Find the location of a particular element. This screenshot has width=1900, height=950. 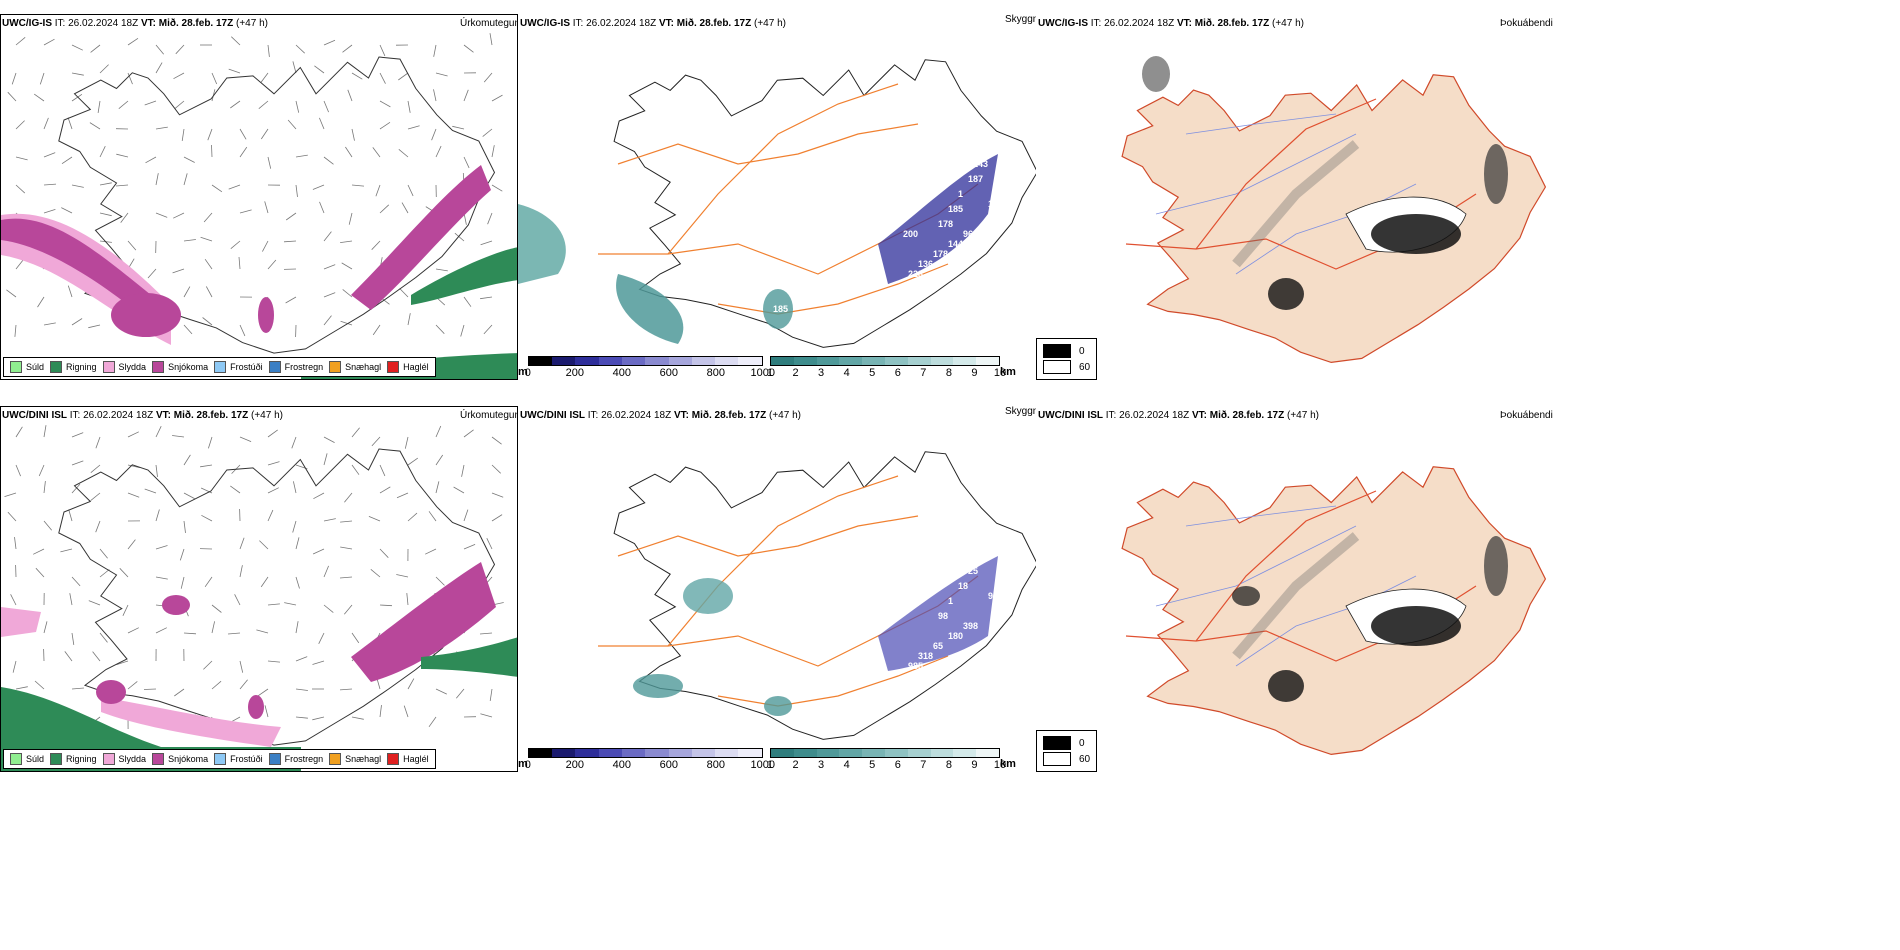

init-time: 26.02.2024 18Z is located at coordinates (636, 415).